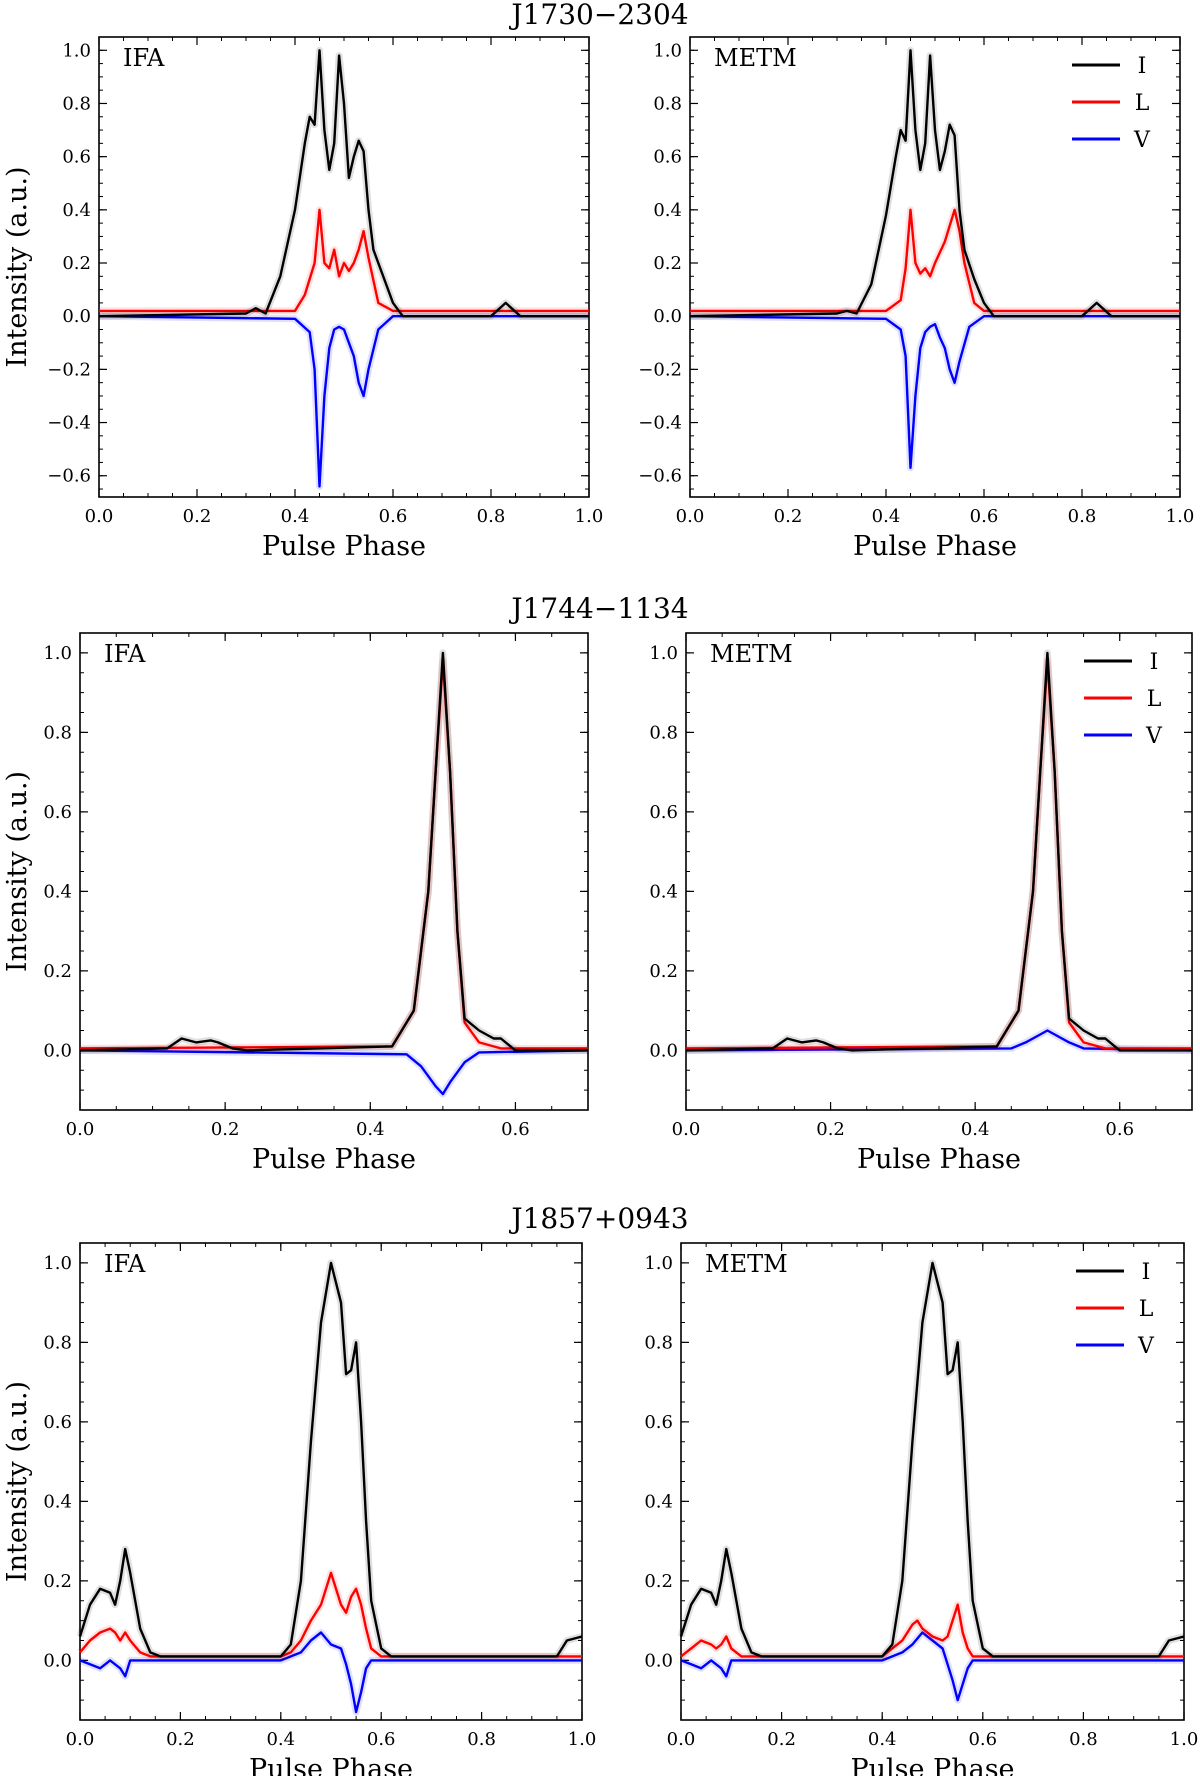 Image resolution: width=1200 pixels, height=1776 pixels. Describe the element at coordinates (491, 516) in the screenshot. I see `r1-ifa-xtick-label: 0.8` at that location.